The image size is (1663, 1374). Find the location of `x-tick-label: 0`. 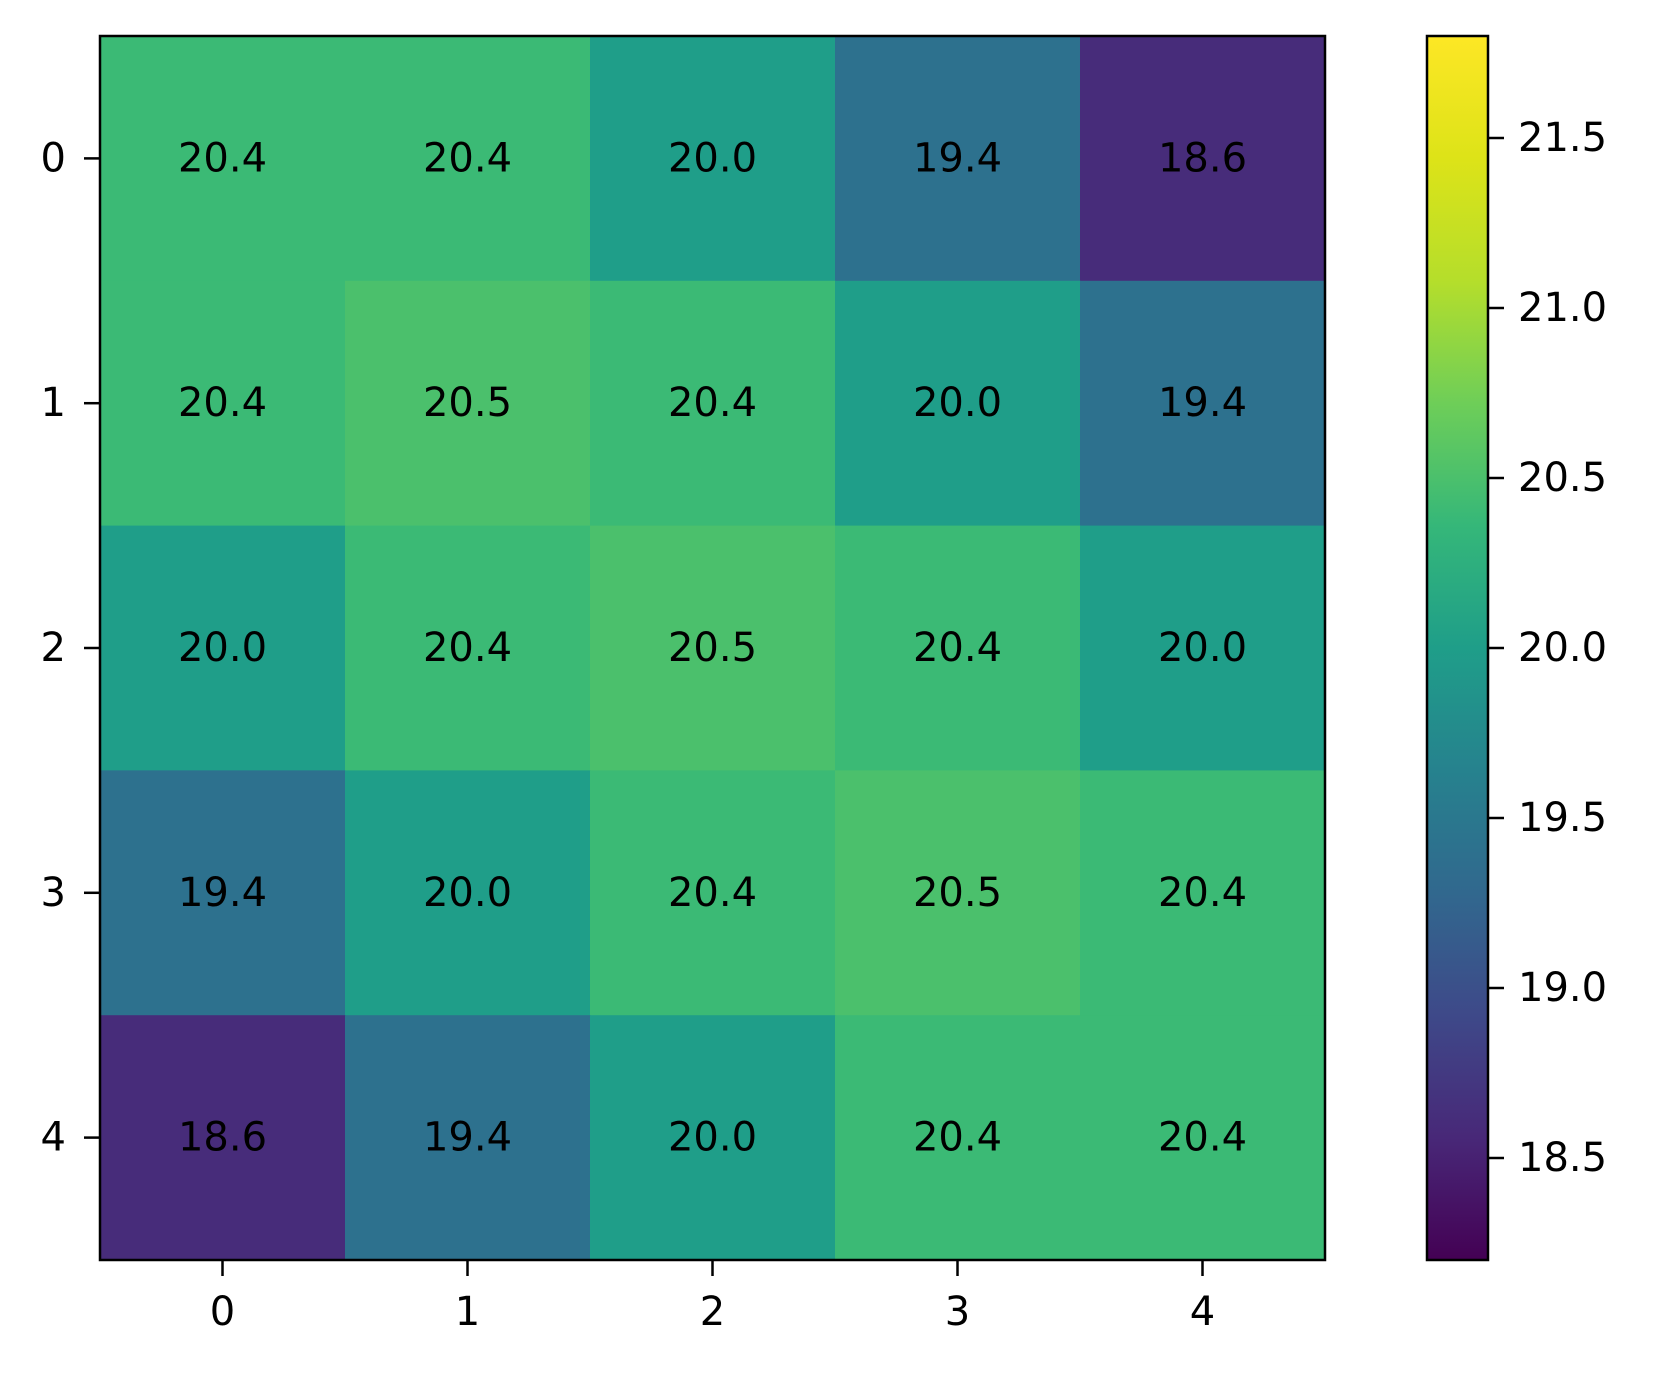

x-tick-label: 0 is located at coordinates (222, 1312).